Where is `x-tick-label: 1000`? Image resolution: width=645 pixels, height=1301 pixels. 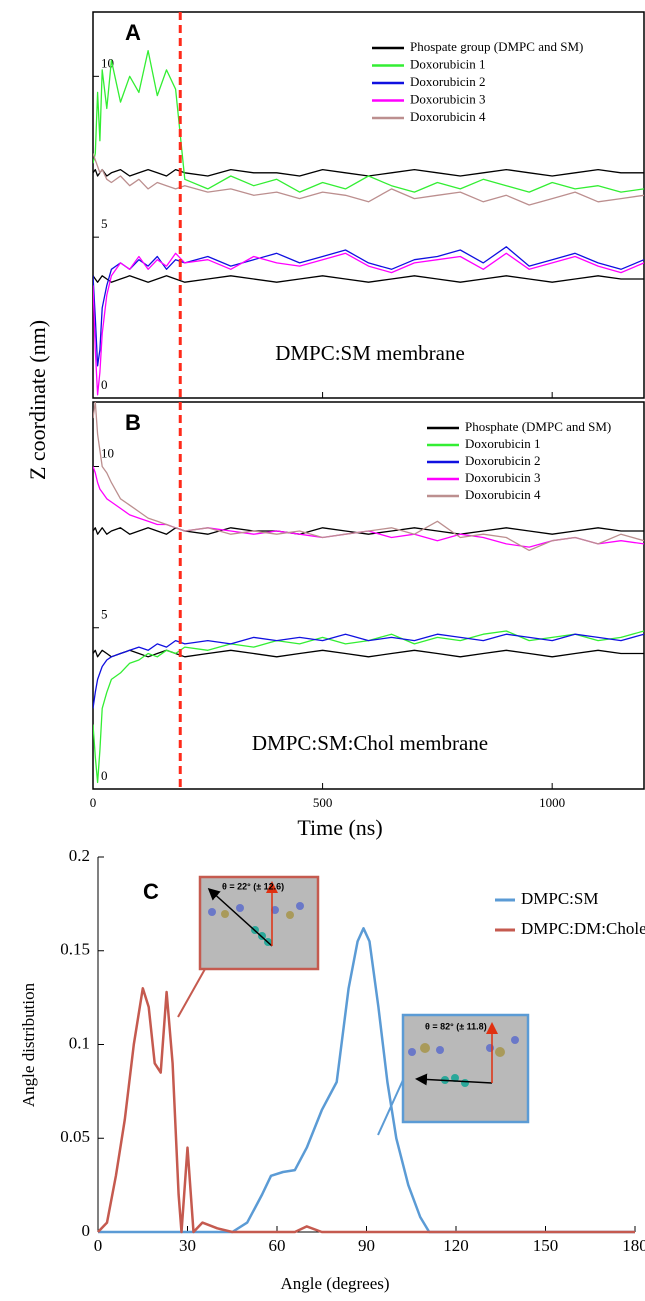
x-tick-label: 1000 is located at coordinates (552, 802).